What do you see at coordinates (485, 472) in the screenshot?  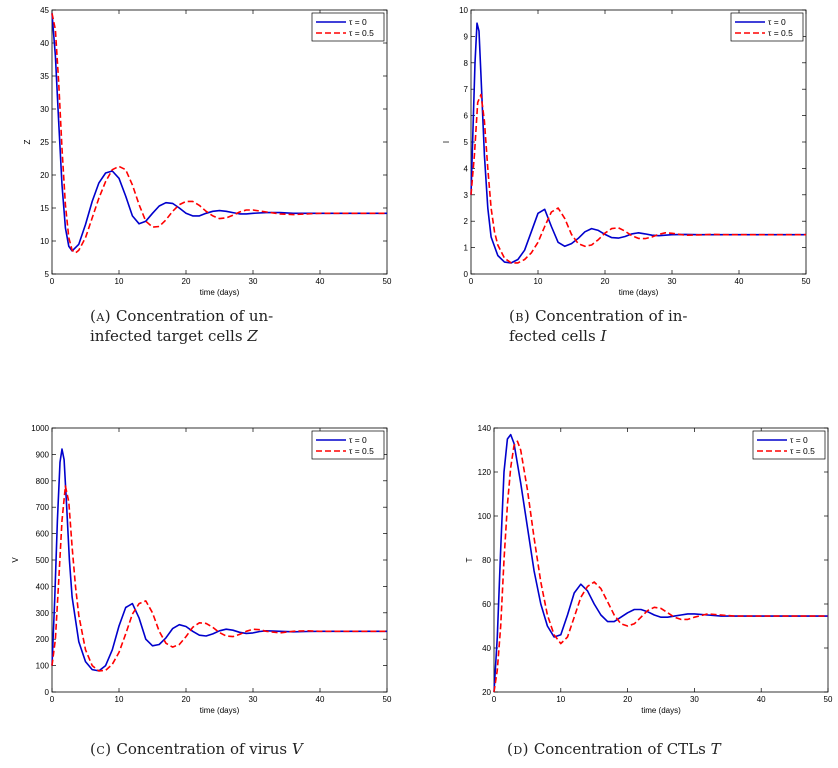 I see `y-tick-label: 120` at bounding box center [485, 472].